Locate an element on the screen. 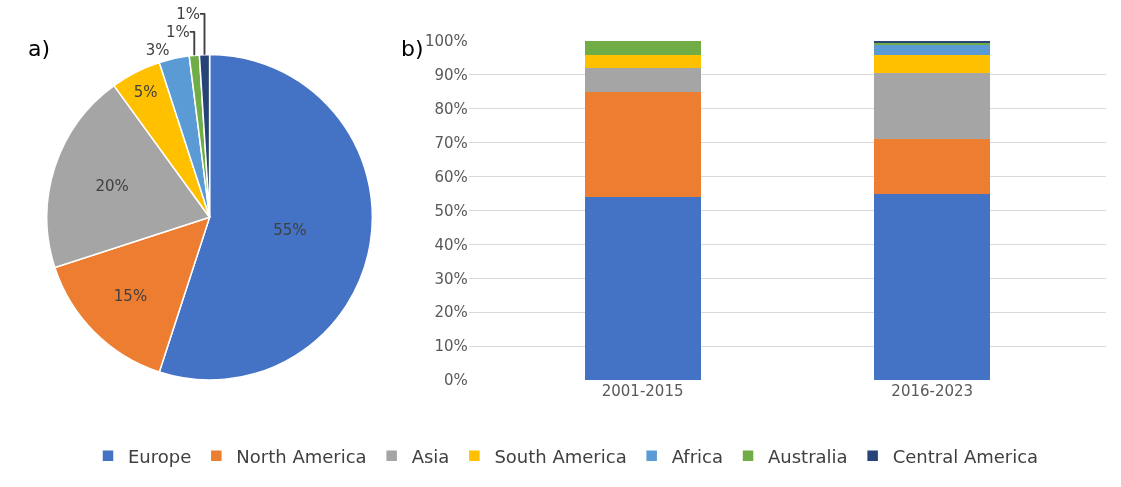 This screenshot has width=1121, height=487. data-label: 20% is located at coordinates (112, 185).